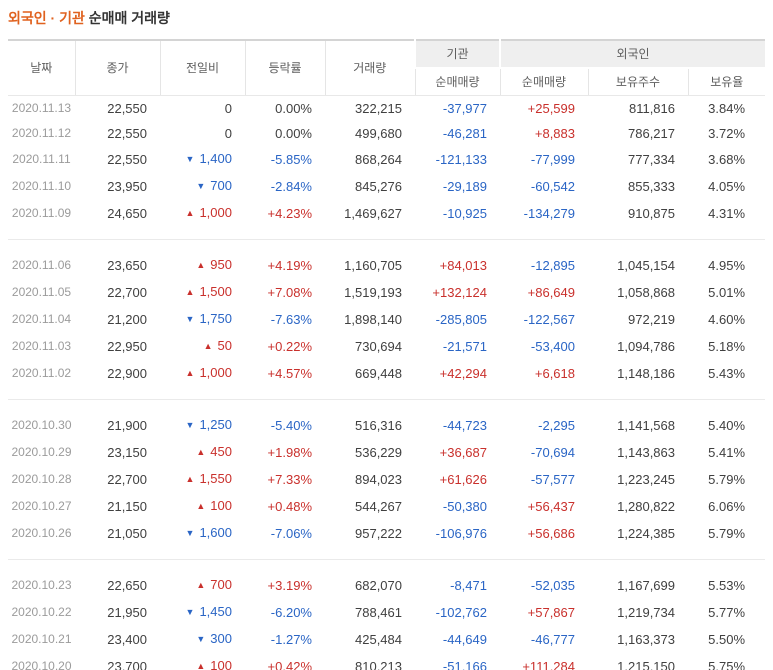  What do you see at coordinates (41, 186) in the screenshot?
I see `date-cell: 2020.11.10` at bounding box center [41, 186].